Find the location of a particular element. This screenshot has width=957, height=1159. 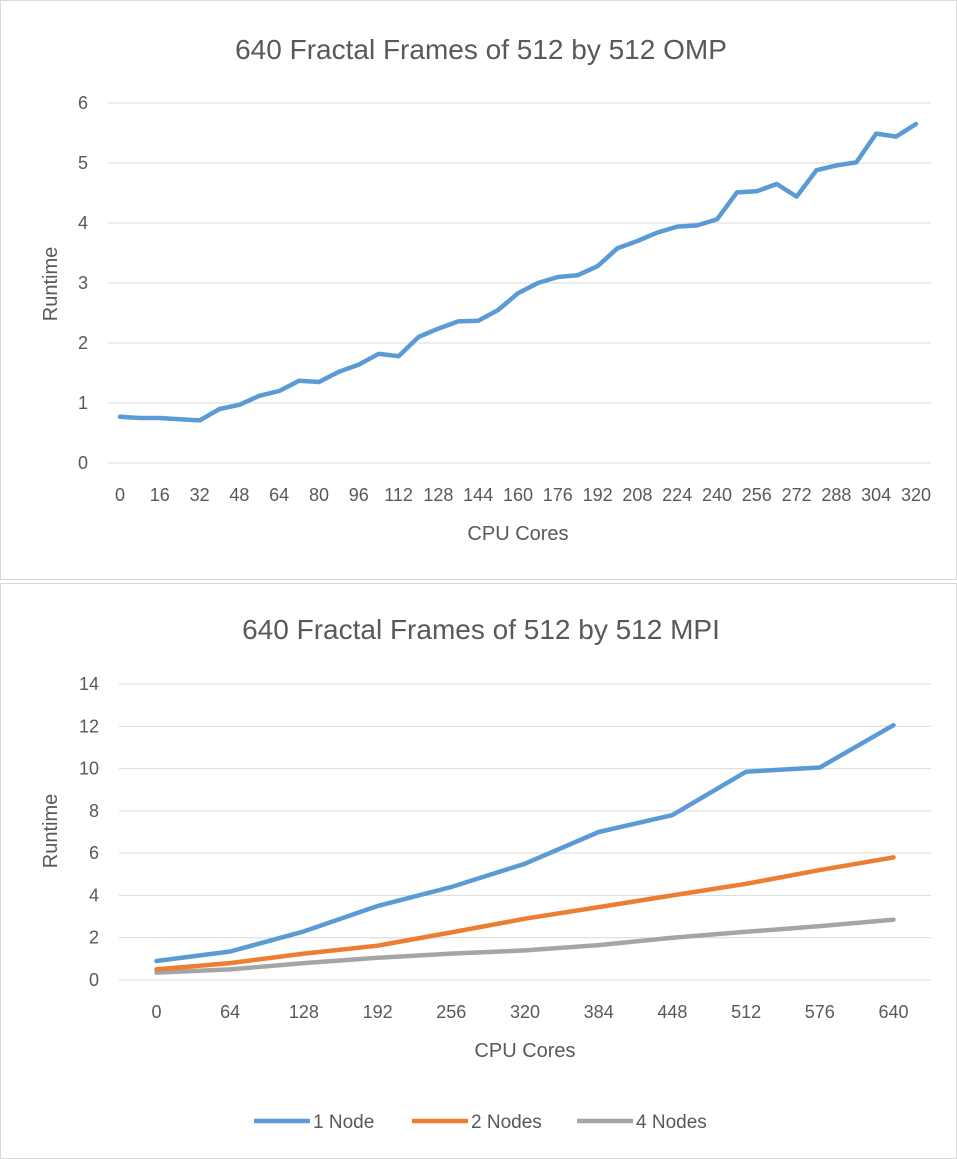

mpi-y-axis-title: Runtime is located at coordinates (51, 831).